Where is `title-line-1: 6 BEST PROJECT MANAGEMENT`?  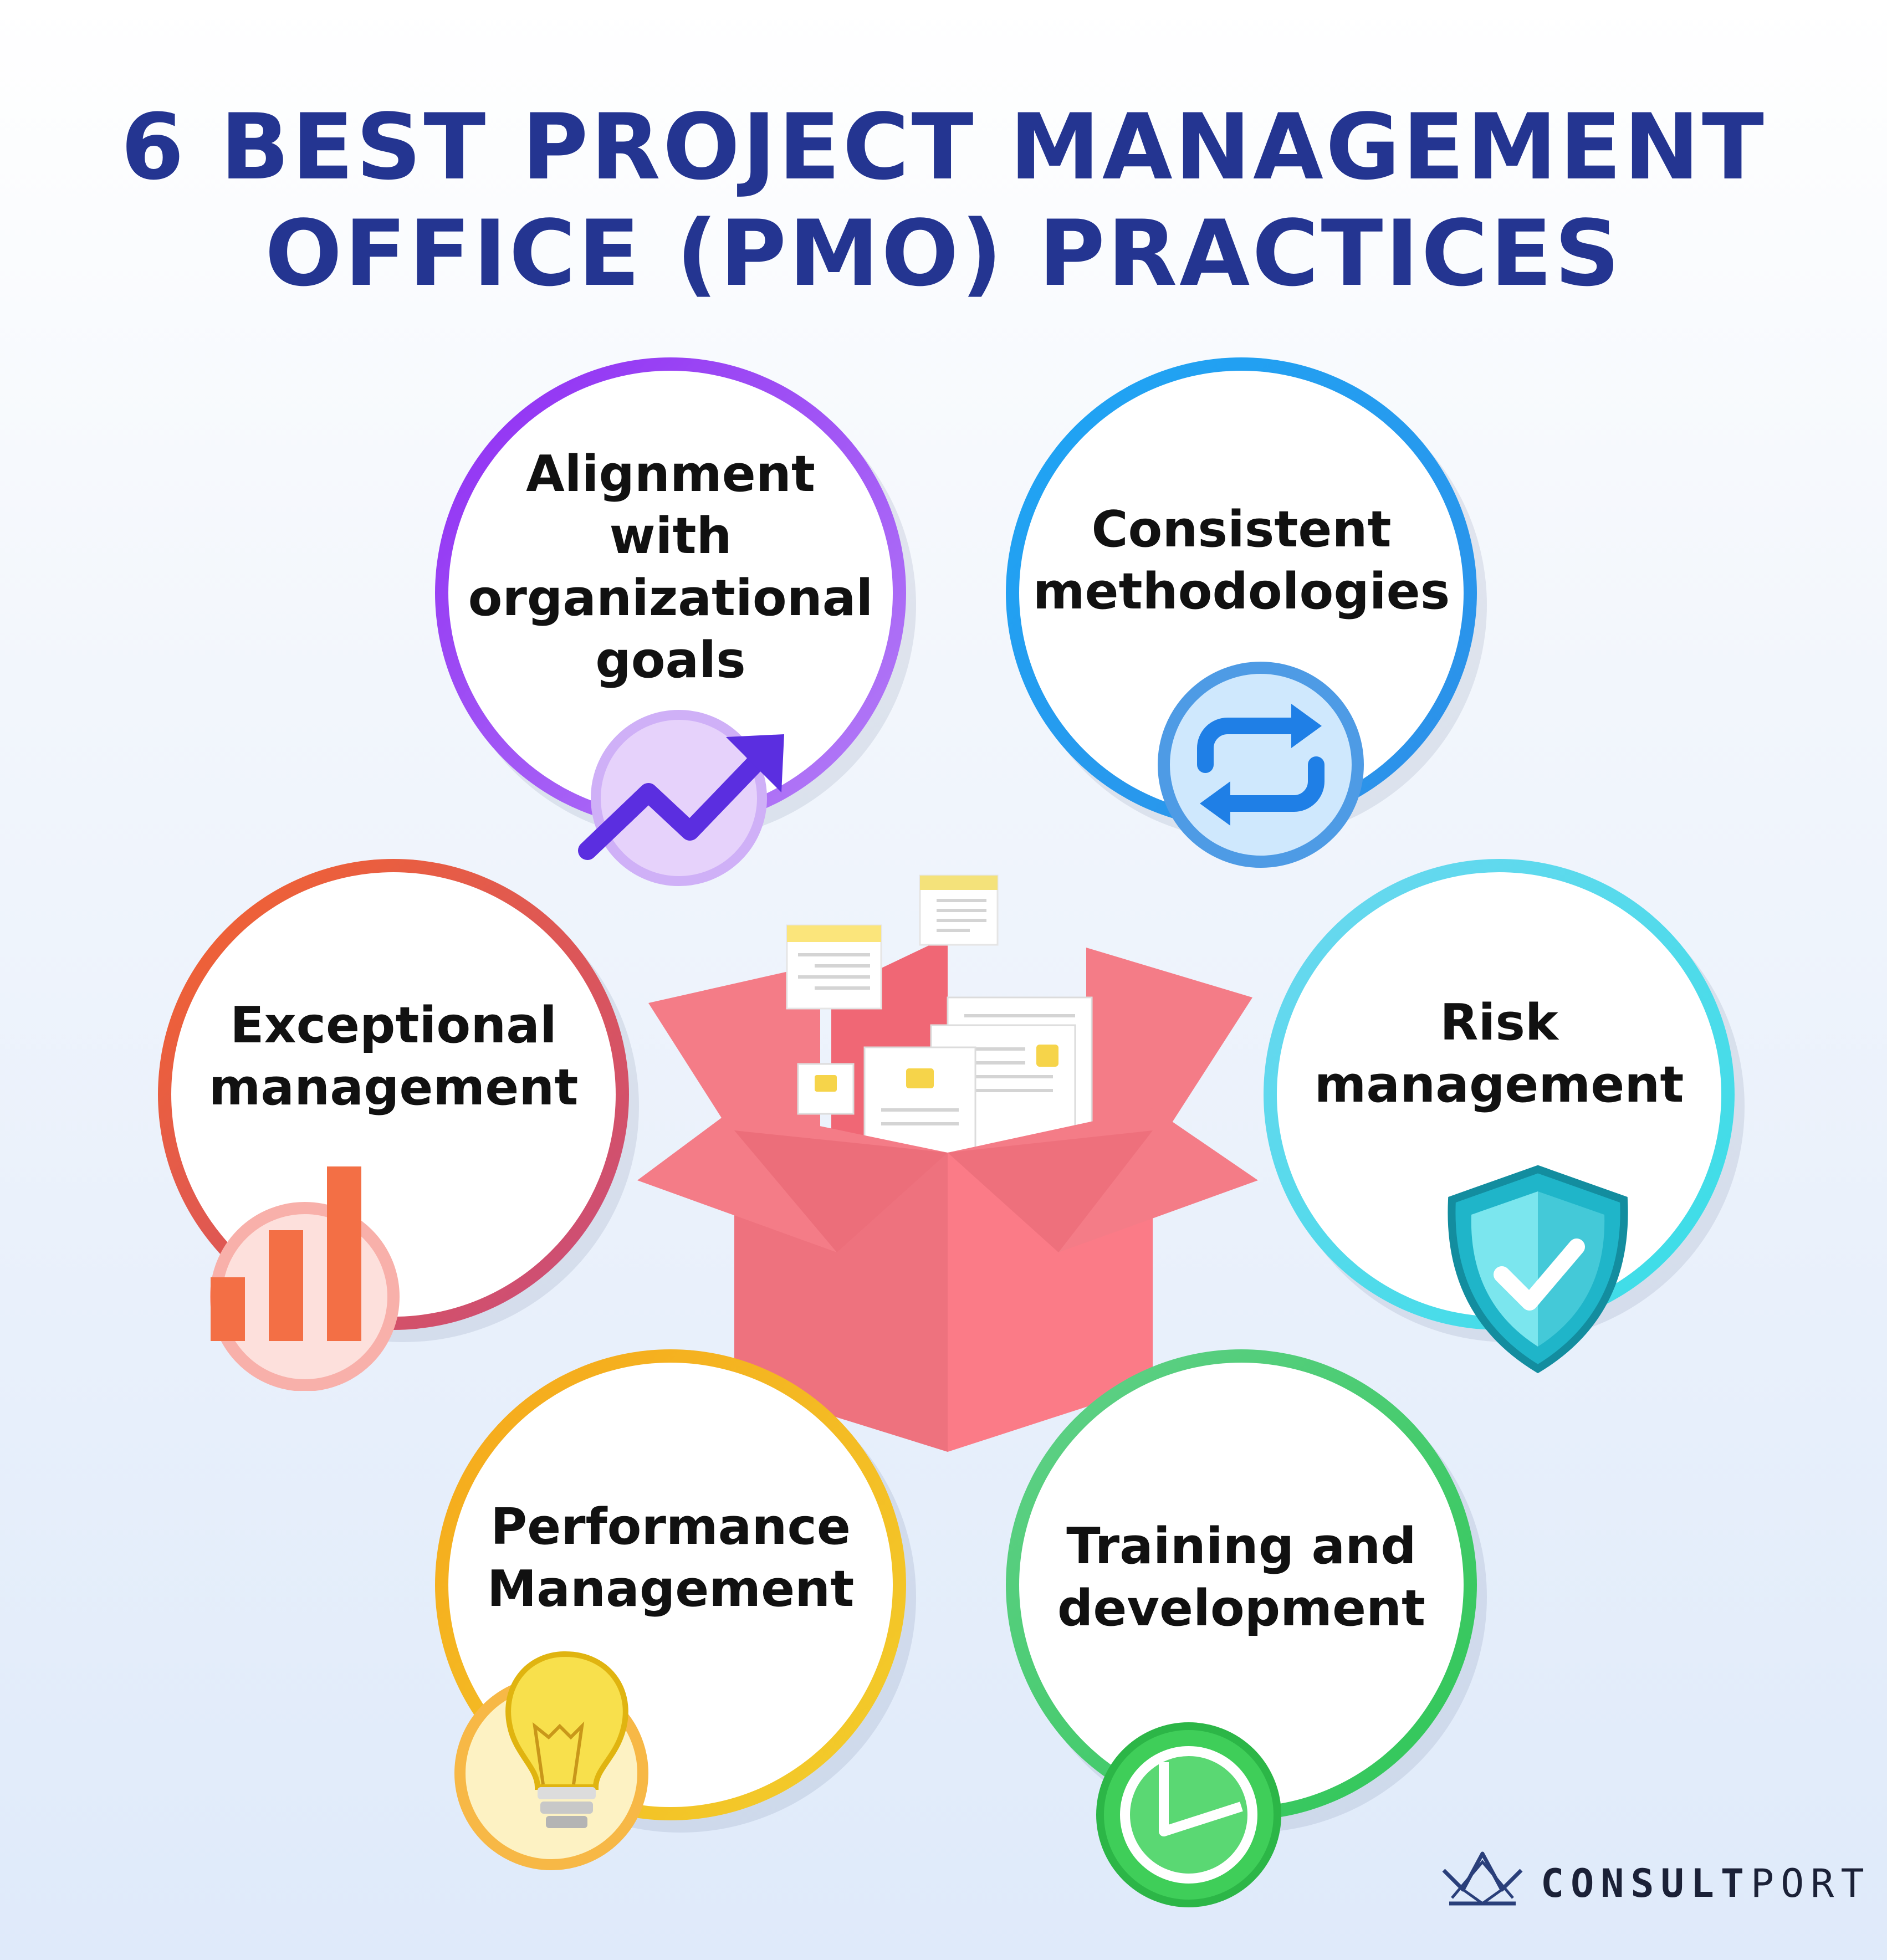
title-line-1: 6 BEST PROJECT MANAGEMENT is located at coordinates (943, 147).